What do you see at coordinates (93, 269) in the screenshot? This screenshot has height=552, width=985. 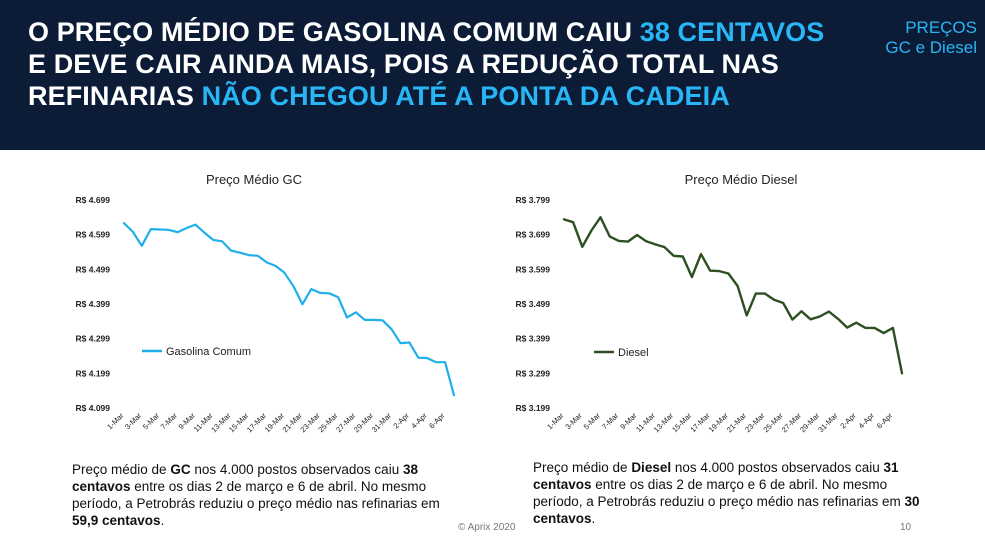 I see `gc-y-tick-label: R$ 4.499` at bounding box center [93, 269].